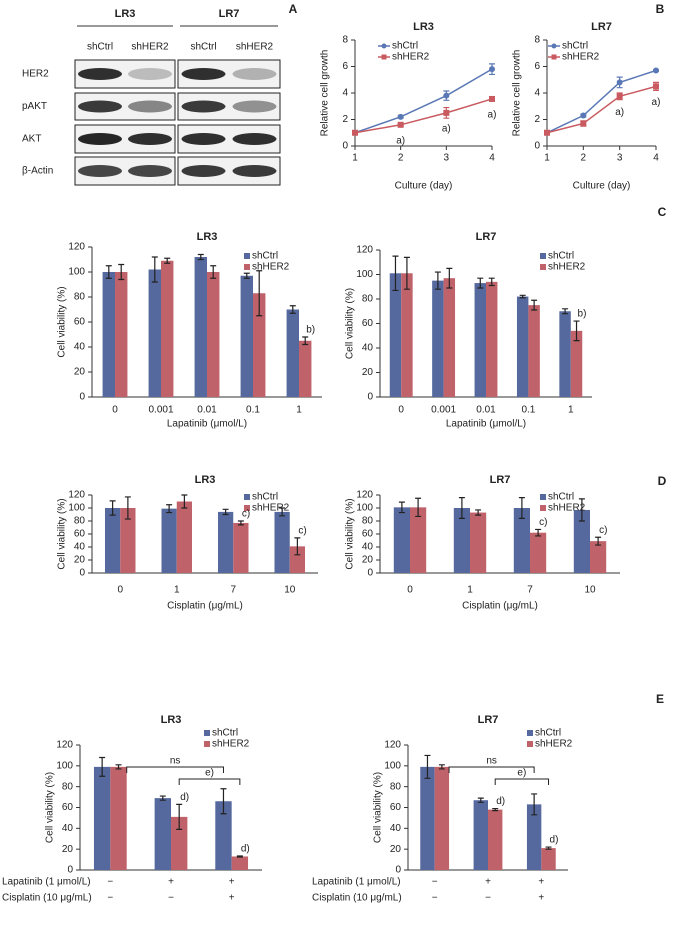 Image resolution: width=679 pixels, height=937 pixels. What do you see at coordinates (543, 497) in the screenshot?
I see `legend-swatch` at bounding box center [543, 497].